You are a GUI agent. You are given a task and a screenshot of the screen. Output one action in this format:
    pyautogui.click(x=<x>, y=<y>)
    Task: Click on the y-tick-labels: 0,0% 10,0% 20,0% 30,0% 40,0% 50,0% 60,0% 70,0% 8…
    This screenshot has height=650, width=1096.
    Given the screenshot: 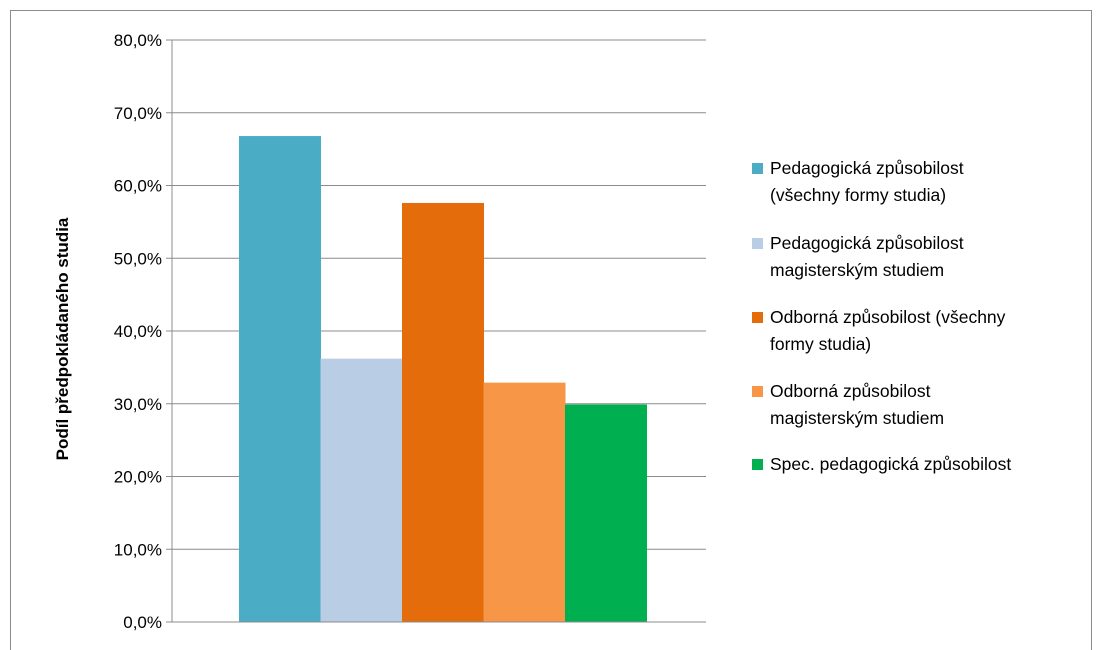 What is the action you would take?
    pyautogui.click(x=138, y=331)
    